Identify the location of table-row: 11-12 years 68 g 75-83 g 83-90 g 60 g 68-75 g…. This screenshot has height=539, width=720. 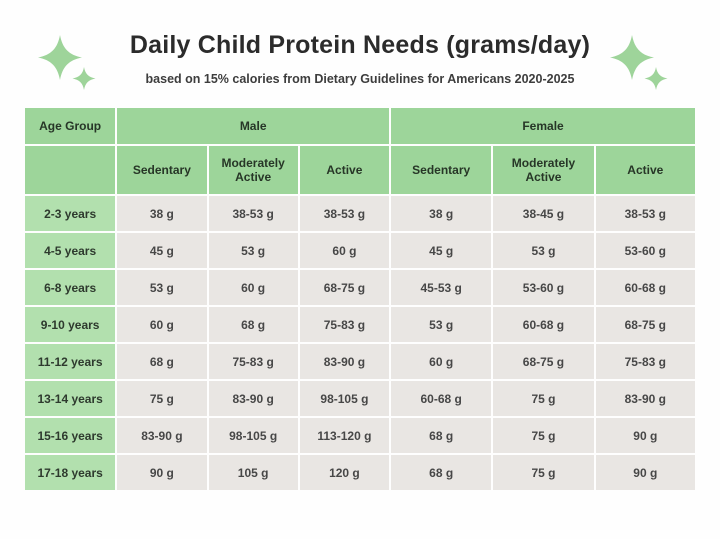
(360, 361).